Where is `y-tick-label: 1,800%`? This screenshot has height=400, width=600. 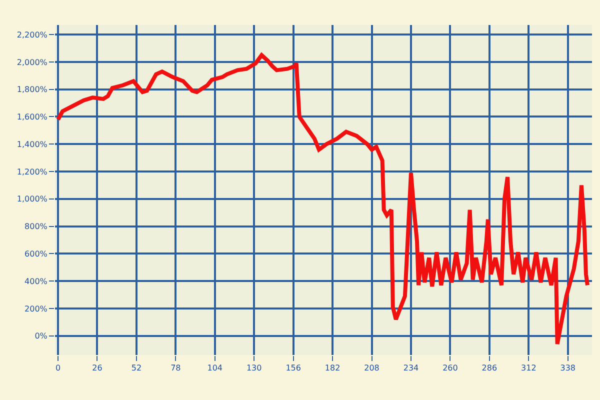
y-tick-label: 1,800% is located at coordinates (32, 89).